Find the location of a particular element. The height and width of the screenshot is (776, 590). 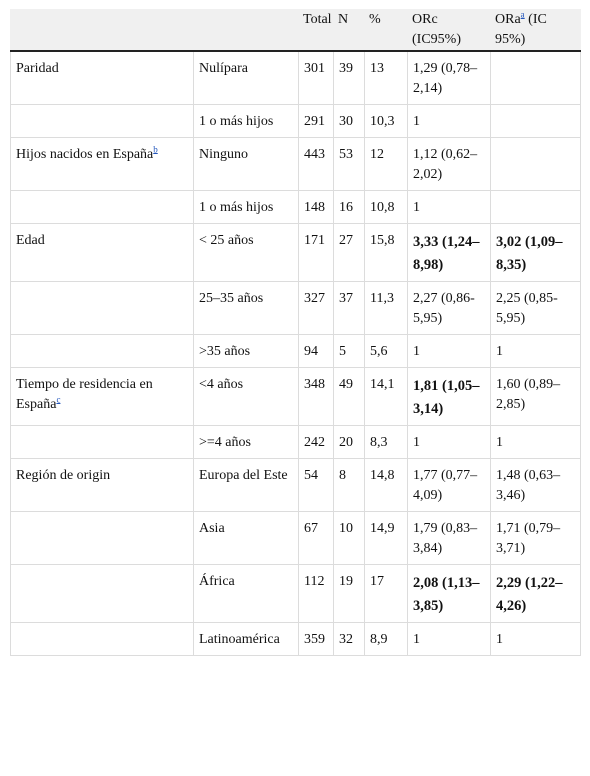

cell-n: 5 is located at coordinates (349, 351).